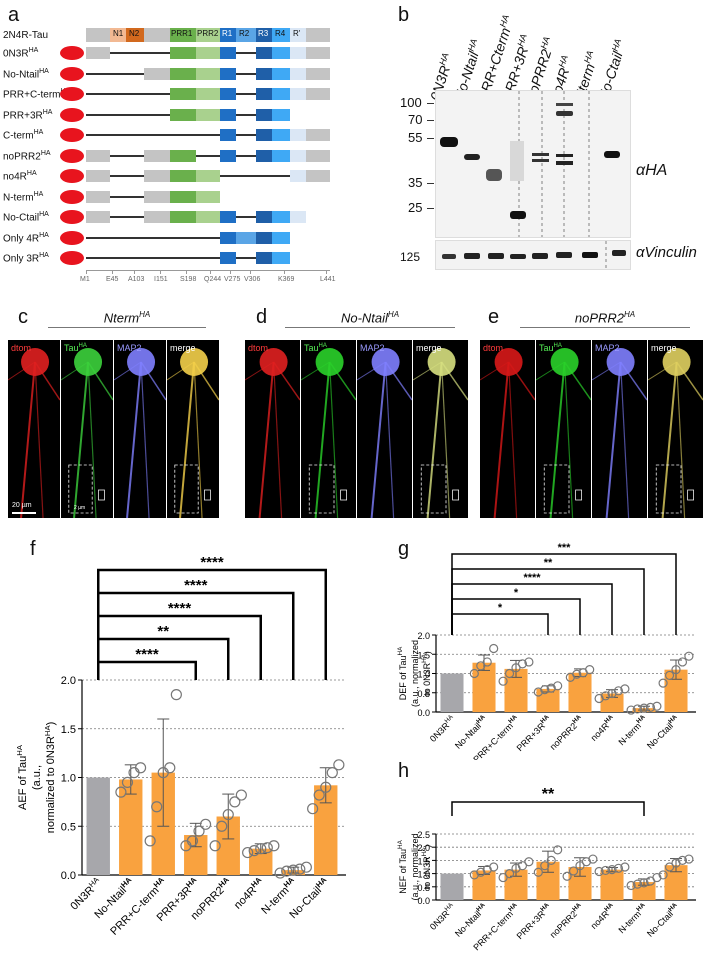 The image size is (709, 971). I want to click on micrograph-title-text: Nterm, so click(121, 318).